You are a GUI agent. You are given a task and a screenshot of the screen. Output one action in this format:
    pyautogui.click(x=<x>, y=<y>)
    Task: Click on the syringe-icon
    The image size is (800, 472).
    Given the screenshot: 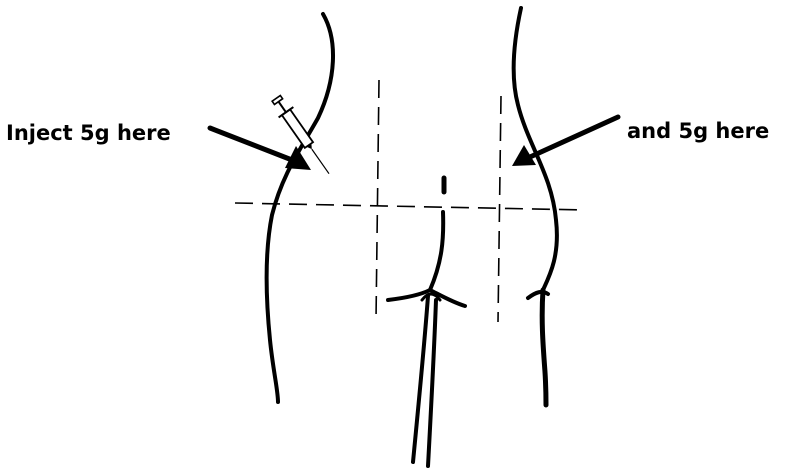 What is the action you would take?
    pyautogui.click(x=300, y=134)
    